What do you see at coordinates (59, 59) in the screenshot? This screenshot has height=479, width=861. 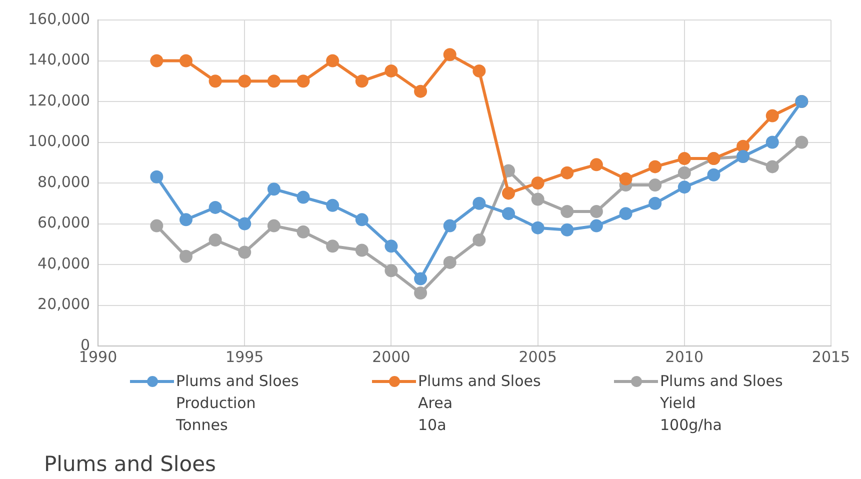 I see `y-tick-label: 140,000` at bounding box center [59, 59].